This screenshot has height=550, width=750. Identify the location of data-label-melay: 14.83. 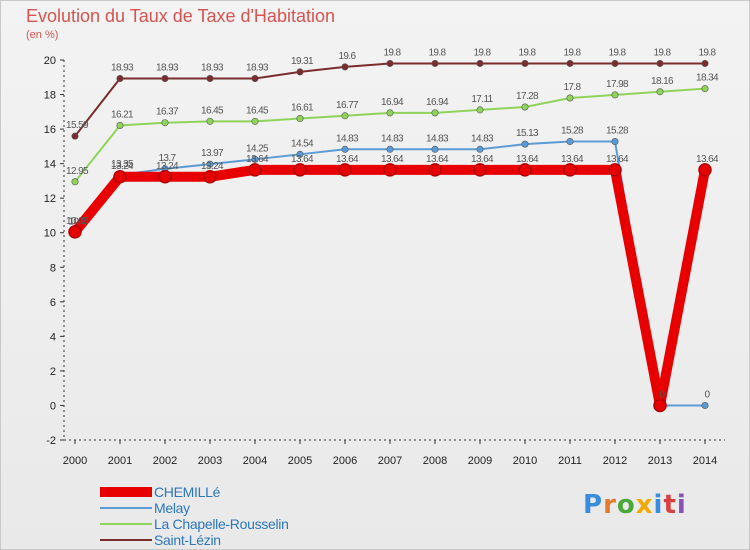
(347, 138).